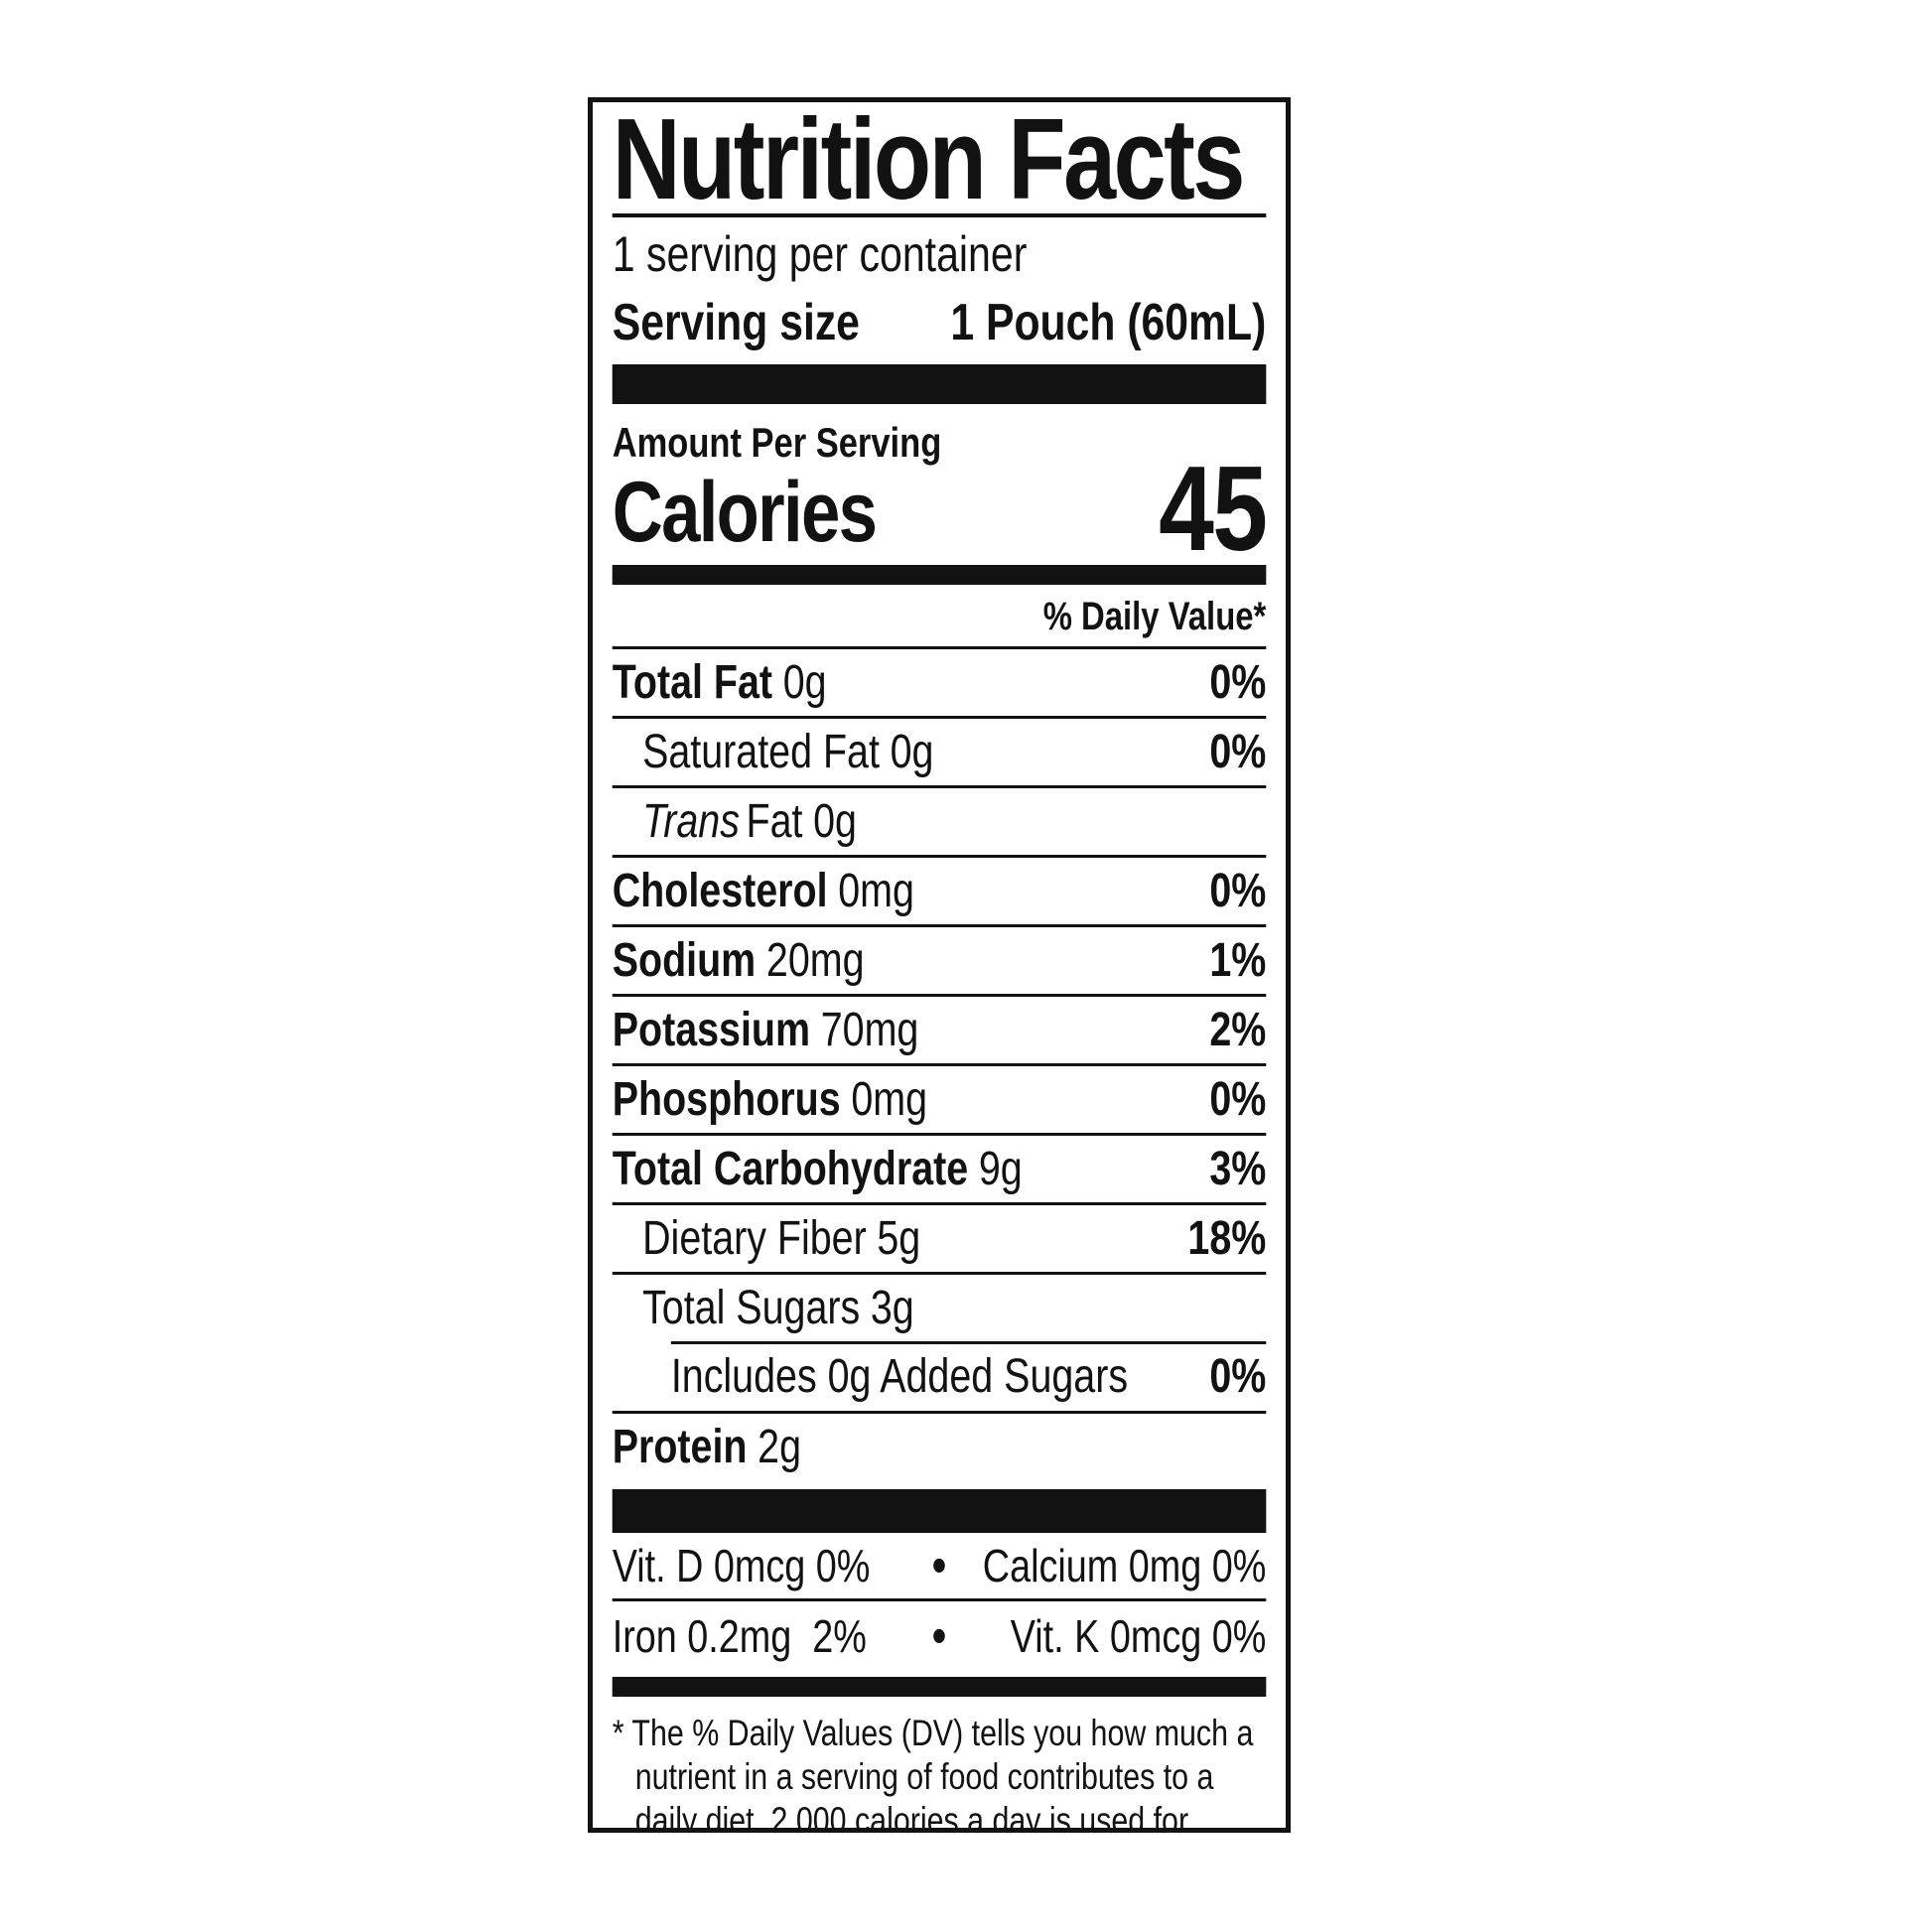  I want to click on nutrient-row-phosphorus: Phosphorus 0mg 0%, so click(939, 1098).